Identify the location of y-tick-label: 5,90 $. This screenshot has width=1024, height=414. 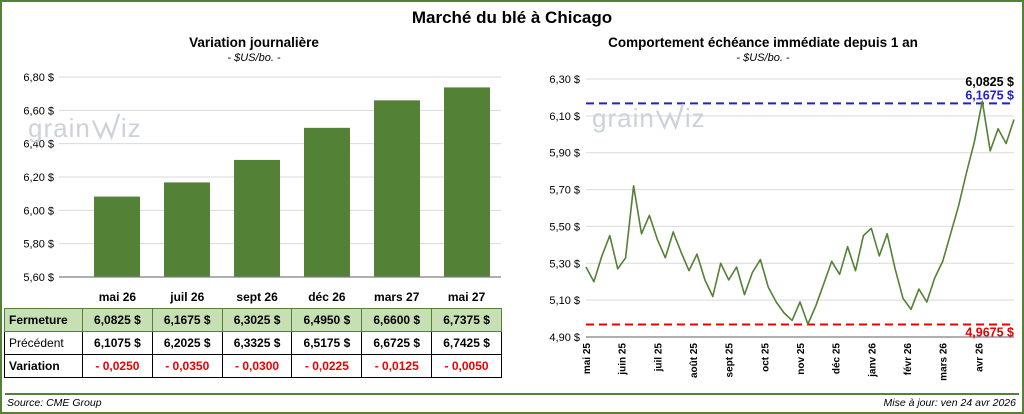
(564, 154).